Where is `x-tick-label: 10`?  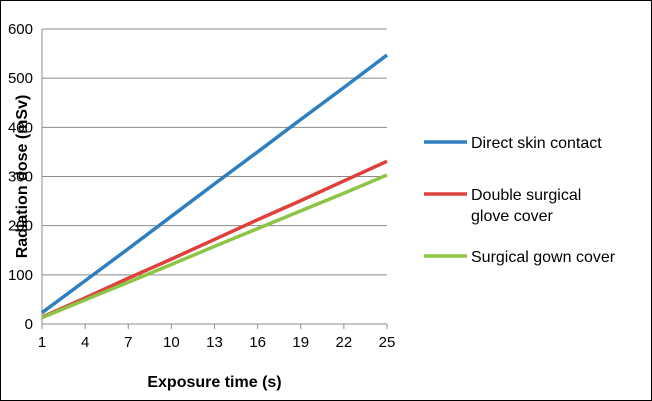 x-tick-label: 10 is located at coordinates (171, 342).